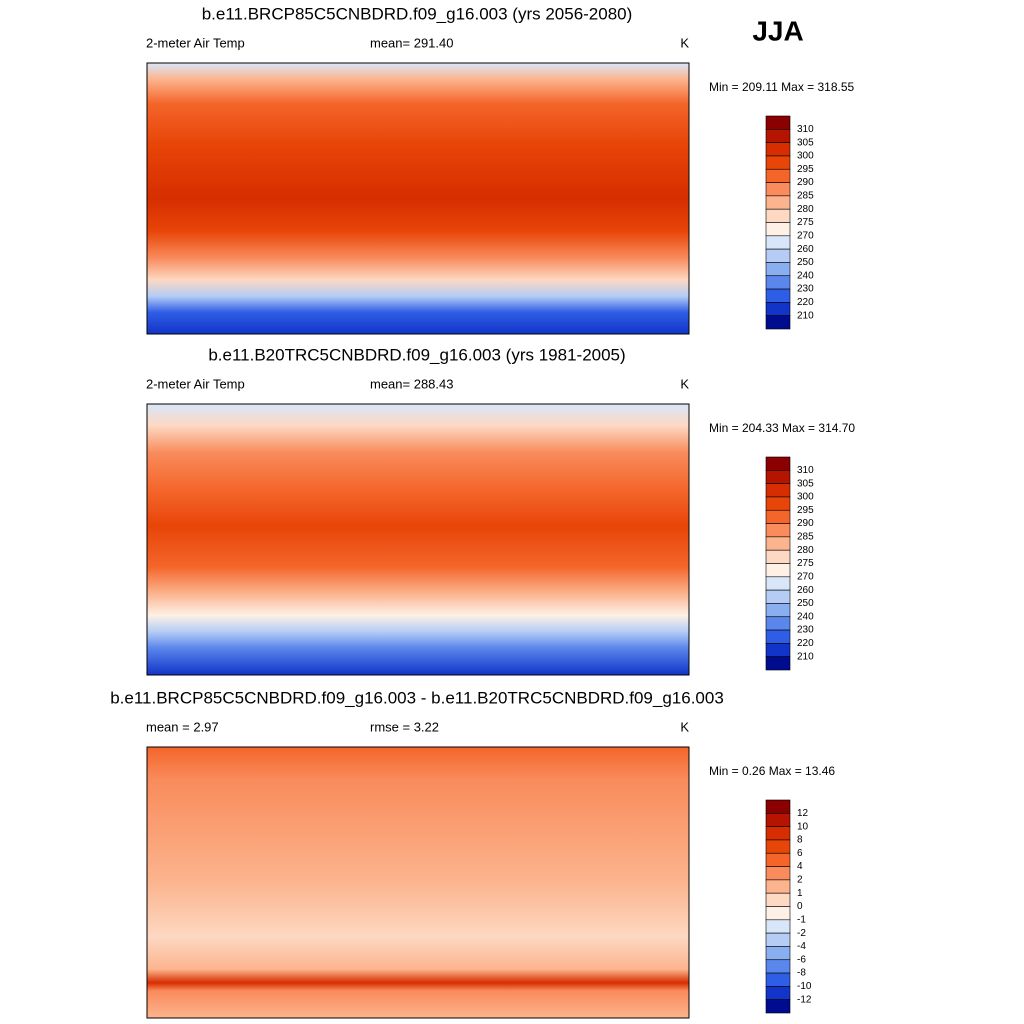 This screenshot has height=1024, width=1024. I want to click on colorbar-label: -12, so click(804, 999).